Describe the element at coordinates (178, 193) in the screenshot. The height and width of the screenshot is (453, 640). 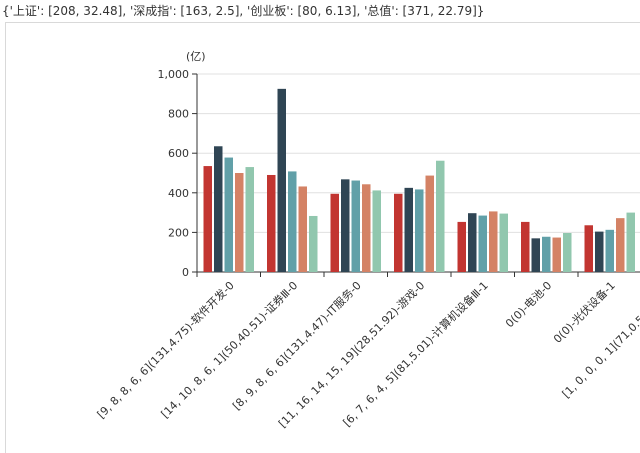
I see `y-tick-label: 400` at that location.